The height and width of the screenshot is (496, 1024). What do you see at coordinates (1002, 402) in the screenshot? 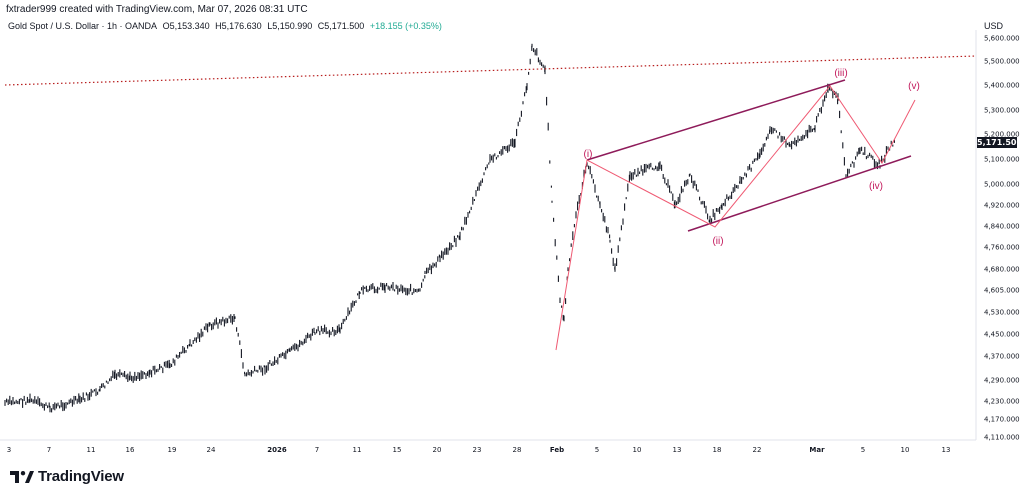
I see `price-tick-label: 4,230.000` at bounding box center [1002, 402].